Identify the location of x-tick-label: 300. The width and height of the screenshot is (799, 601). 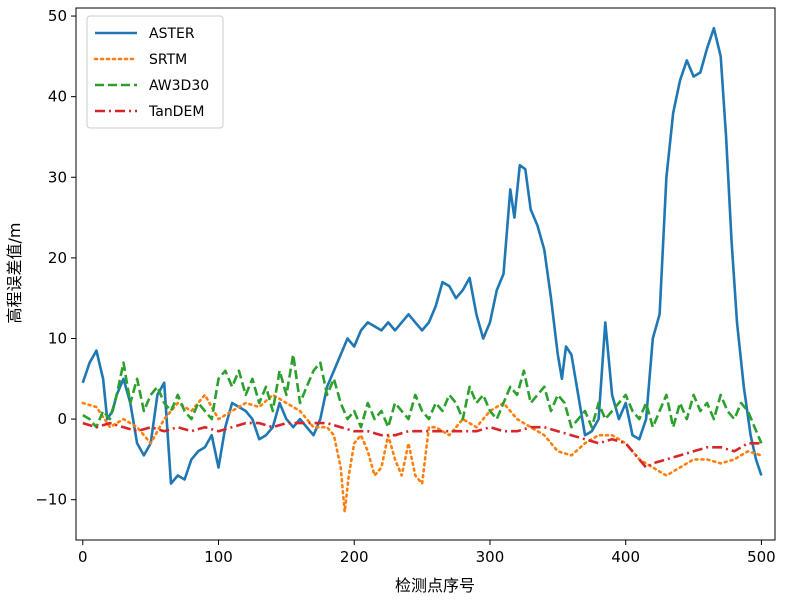
(490, 557).